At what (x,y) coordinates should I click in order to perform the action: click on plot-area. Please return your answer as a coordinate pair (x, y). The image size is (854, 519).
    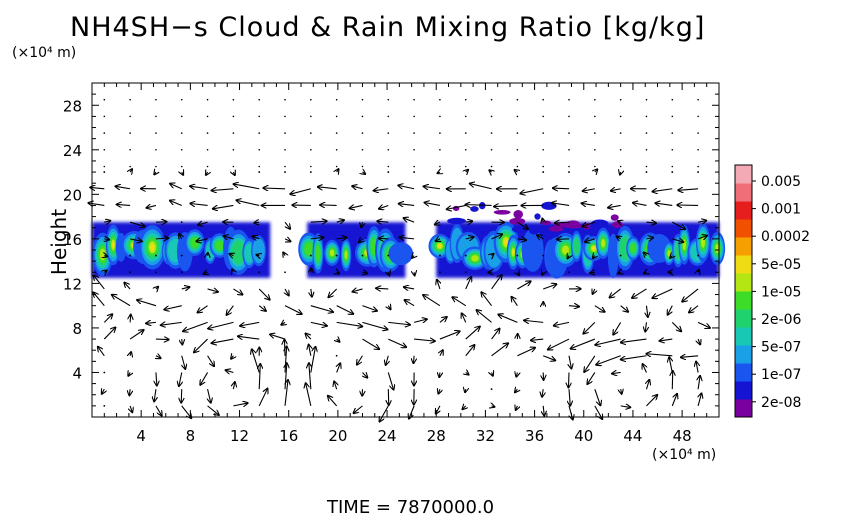
    Looking at the image, I should click on (409, 240).